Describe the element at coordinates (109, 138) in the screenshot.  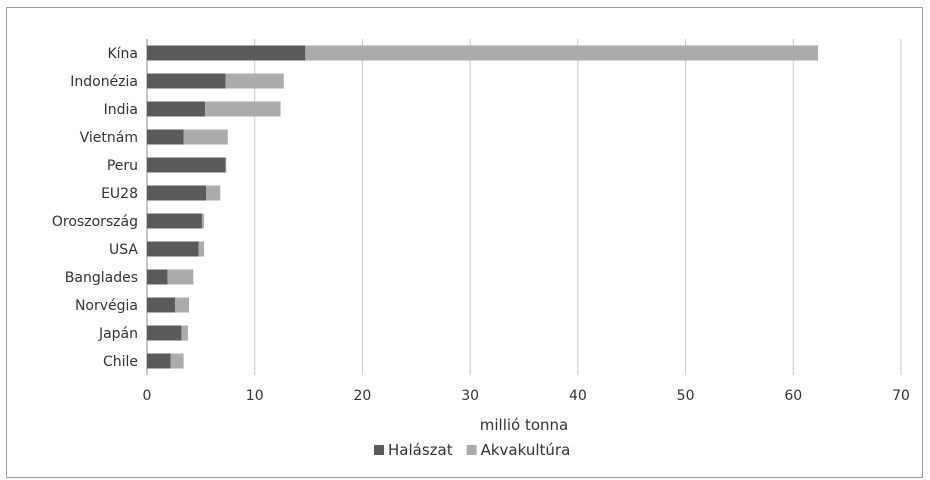
I see `category-label: Vietnám` at that location.